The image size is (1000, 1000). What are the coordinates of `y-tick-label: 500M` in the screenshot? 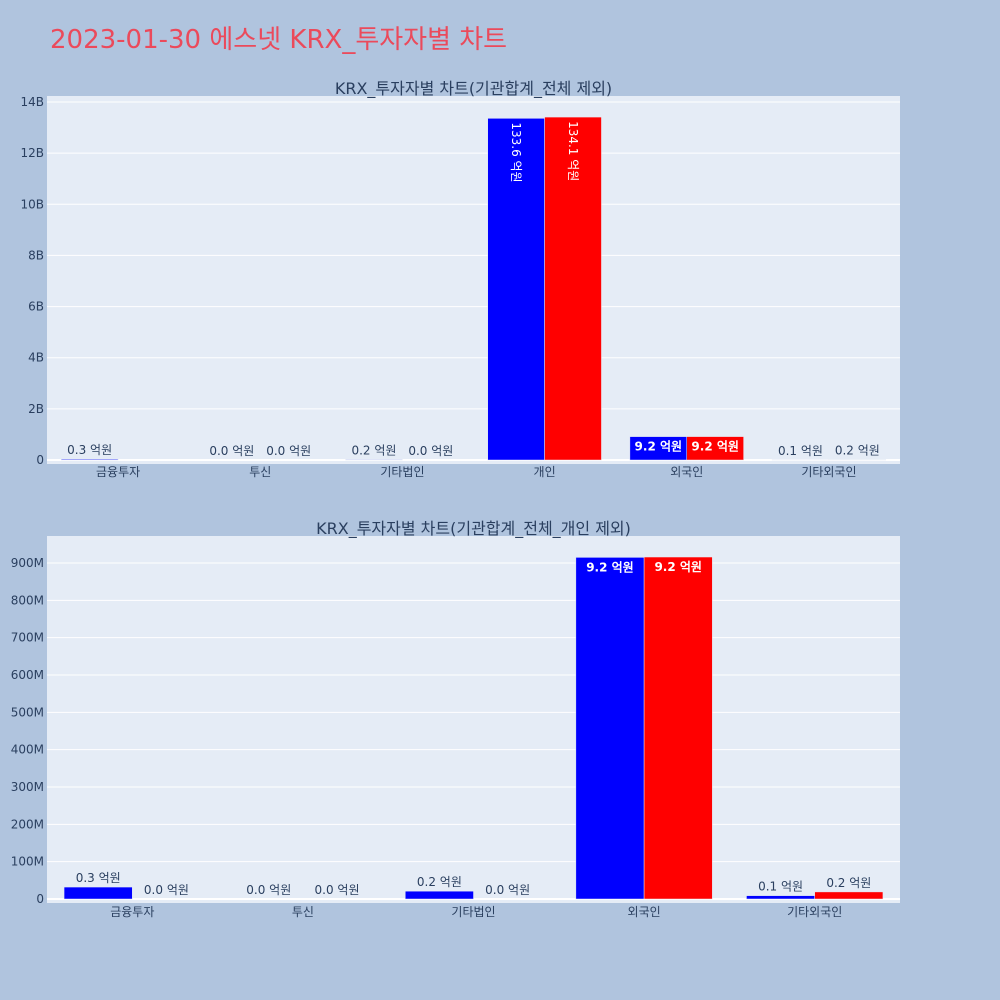 It's located at (27, 712).